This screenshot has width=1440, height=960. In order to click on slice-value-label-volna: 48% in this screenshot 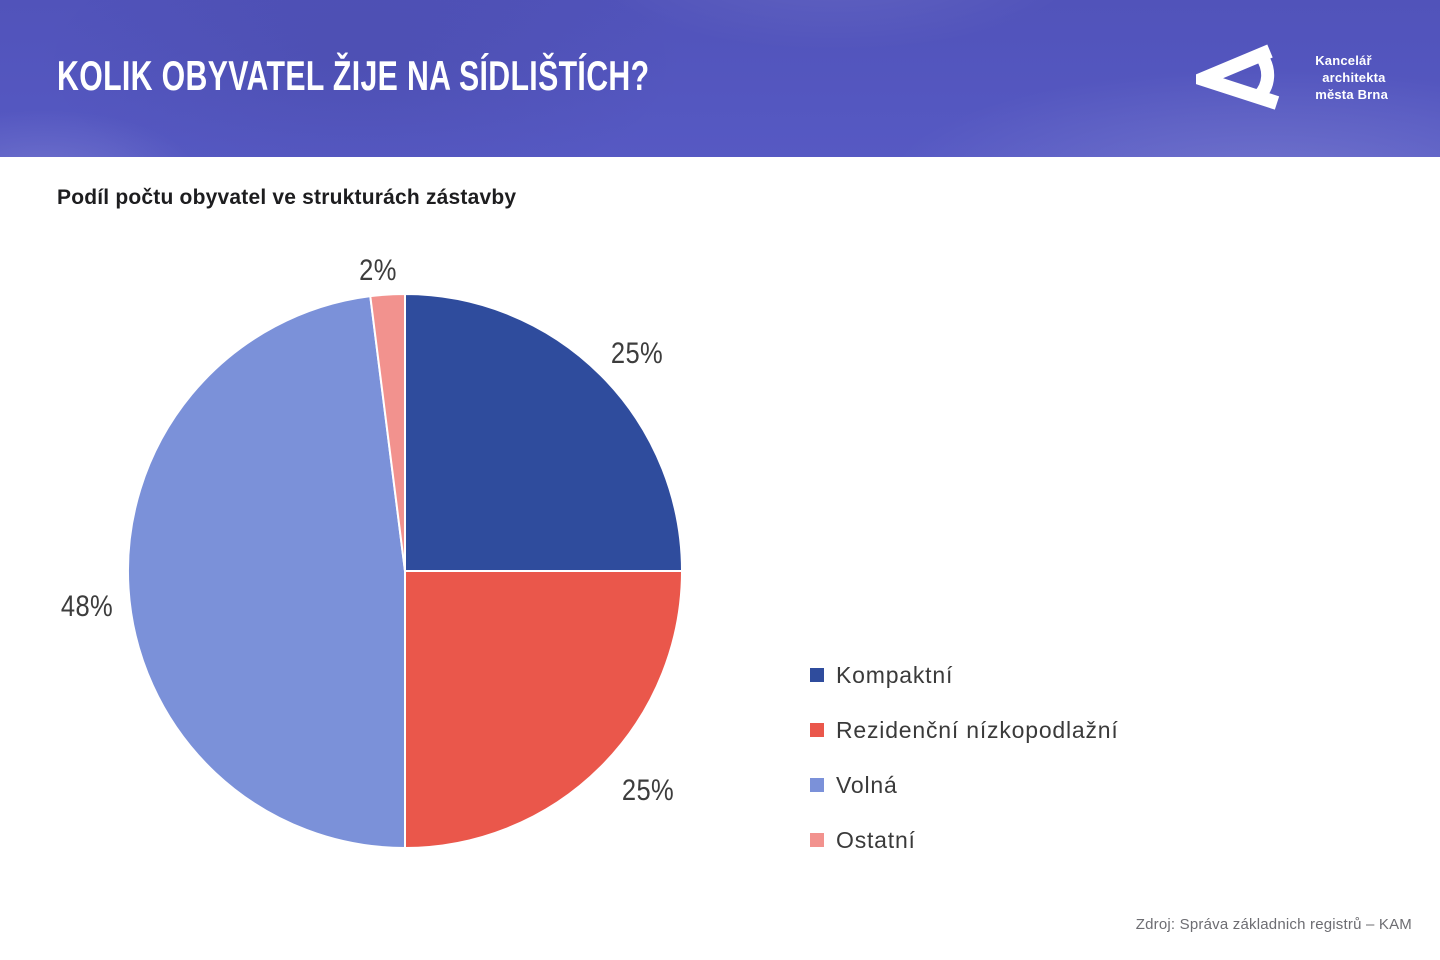, I will do `click(87, 606)`.